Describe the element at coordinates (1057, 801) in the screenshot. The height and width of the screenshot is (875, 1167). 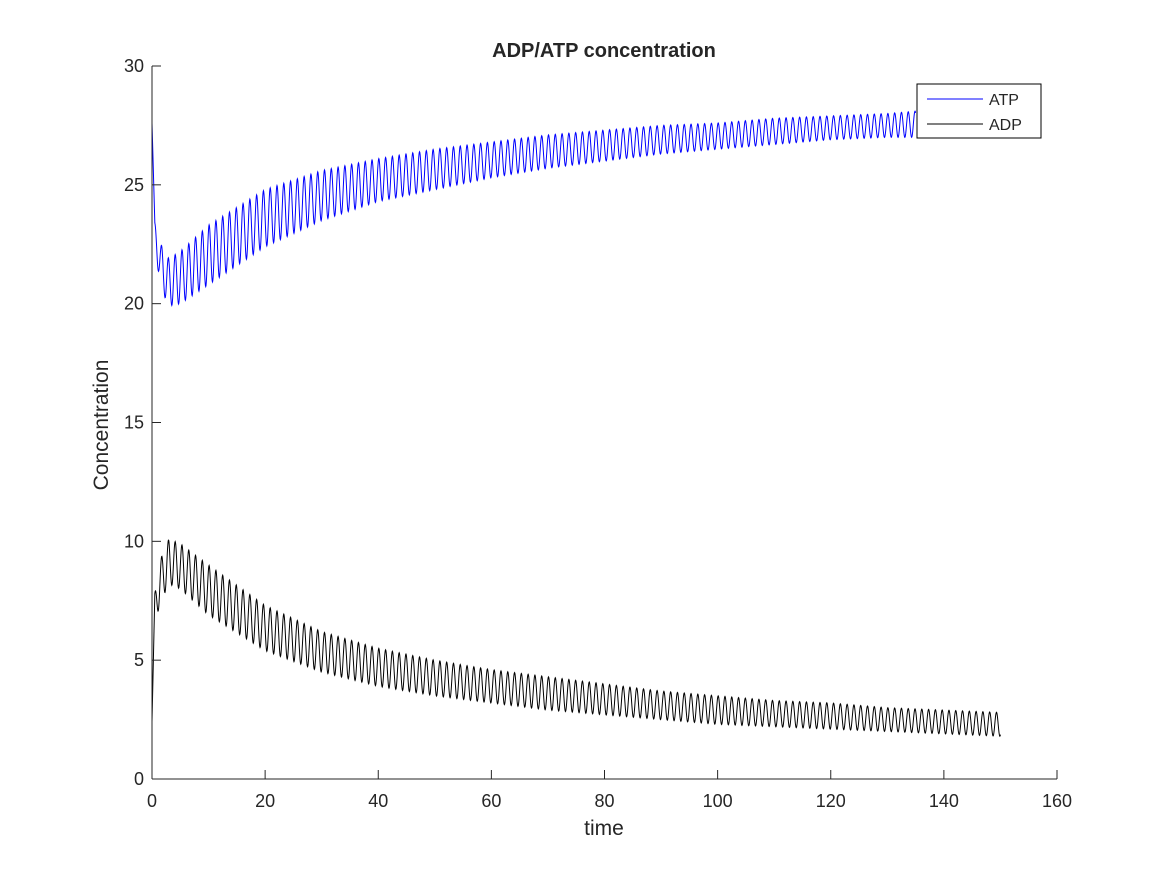
I see `x-tick-label: 160` at that location.